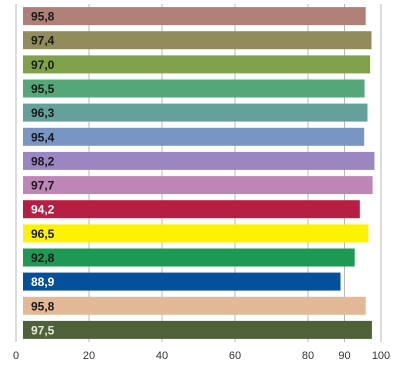  What do you see at coordinates (43, 65) in the screenshot?
I see `bar-value-label: 97,0` at bounding box center [43, 65].